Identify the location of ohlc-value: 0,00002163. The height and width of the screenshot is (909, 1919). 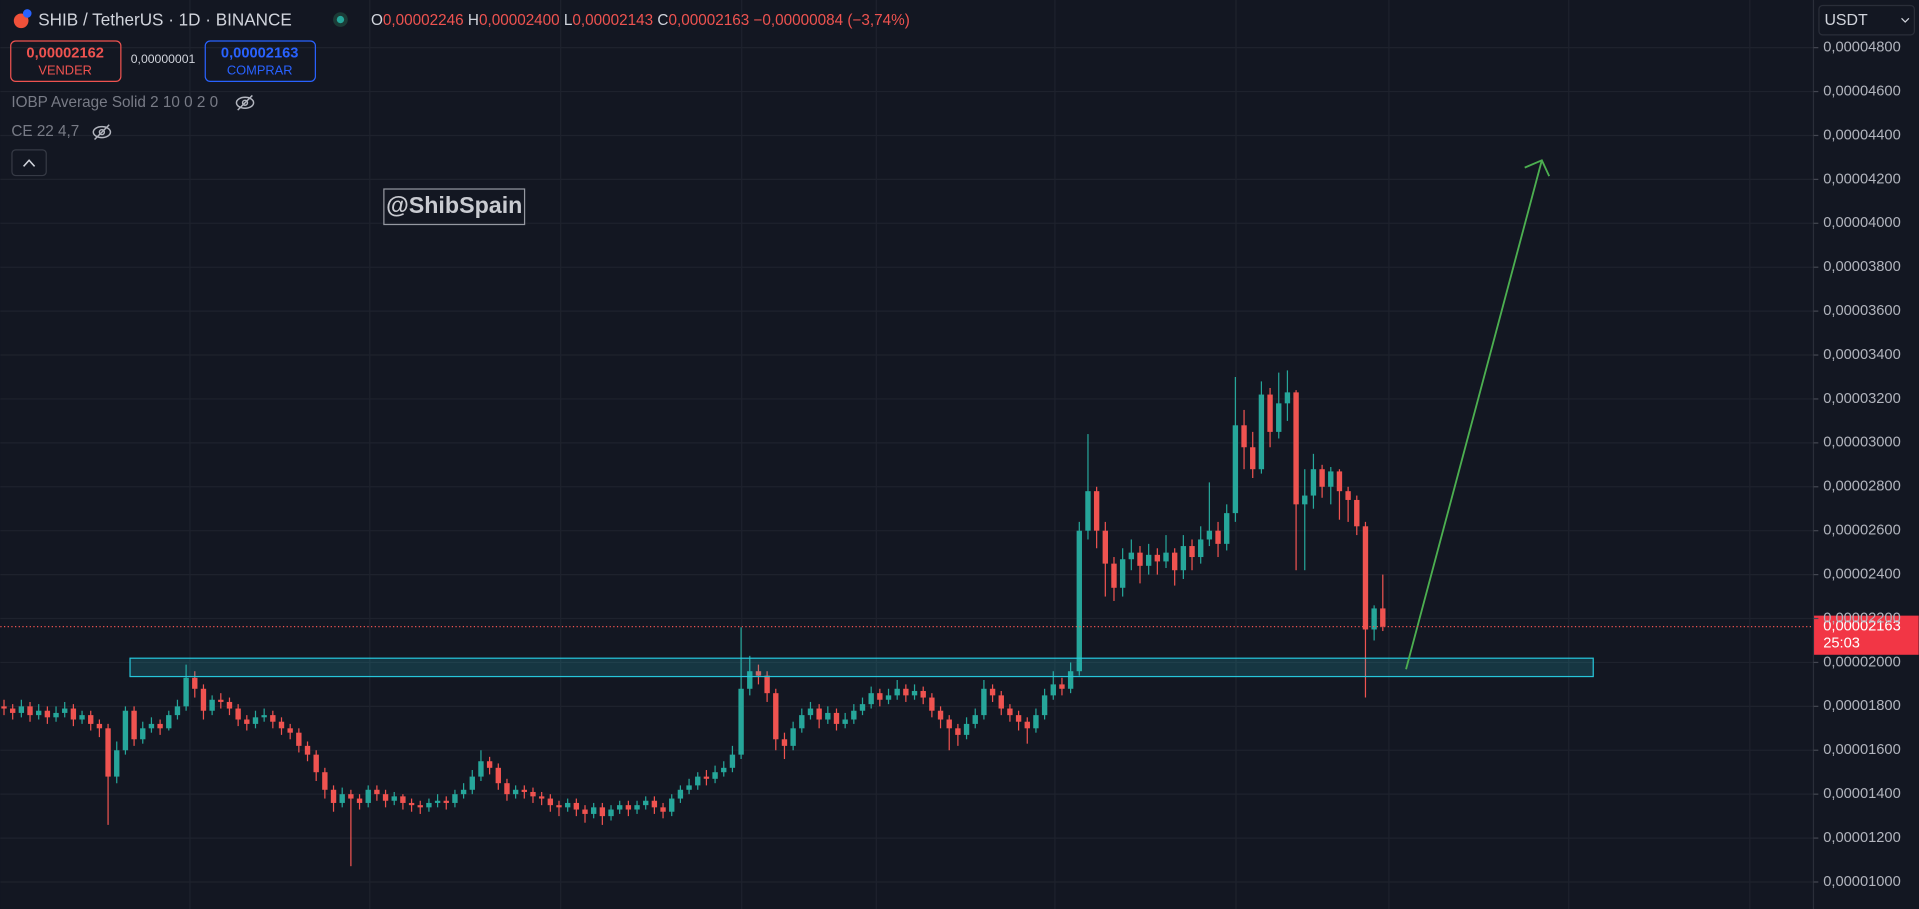
(708, 20).